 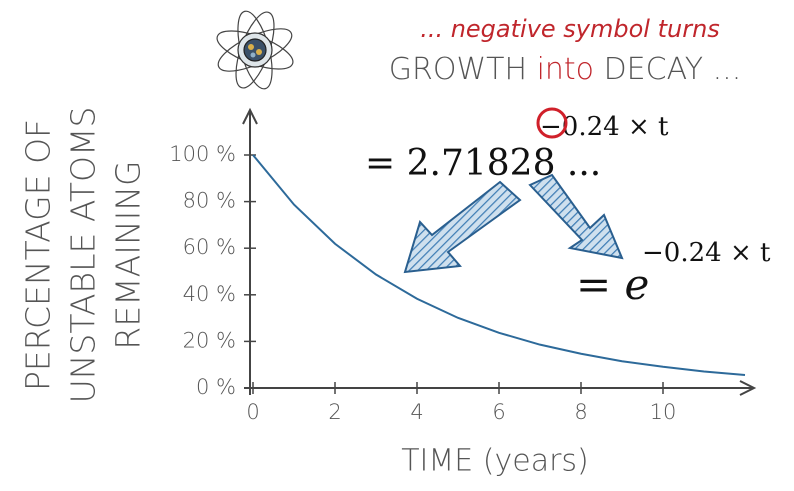 What do you see at coordinates (458, 69) in the screenshot?
I see `annotation-part: GROWTH` at bounding box center [458, 69].